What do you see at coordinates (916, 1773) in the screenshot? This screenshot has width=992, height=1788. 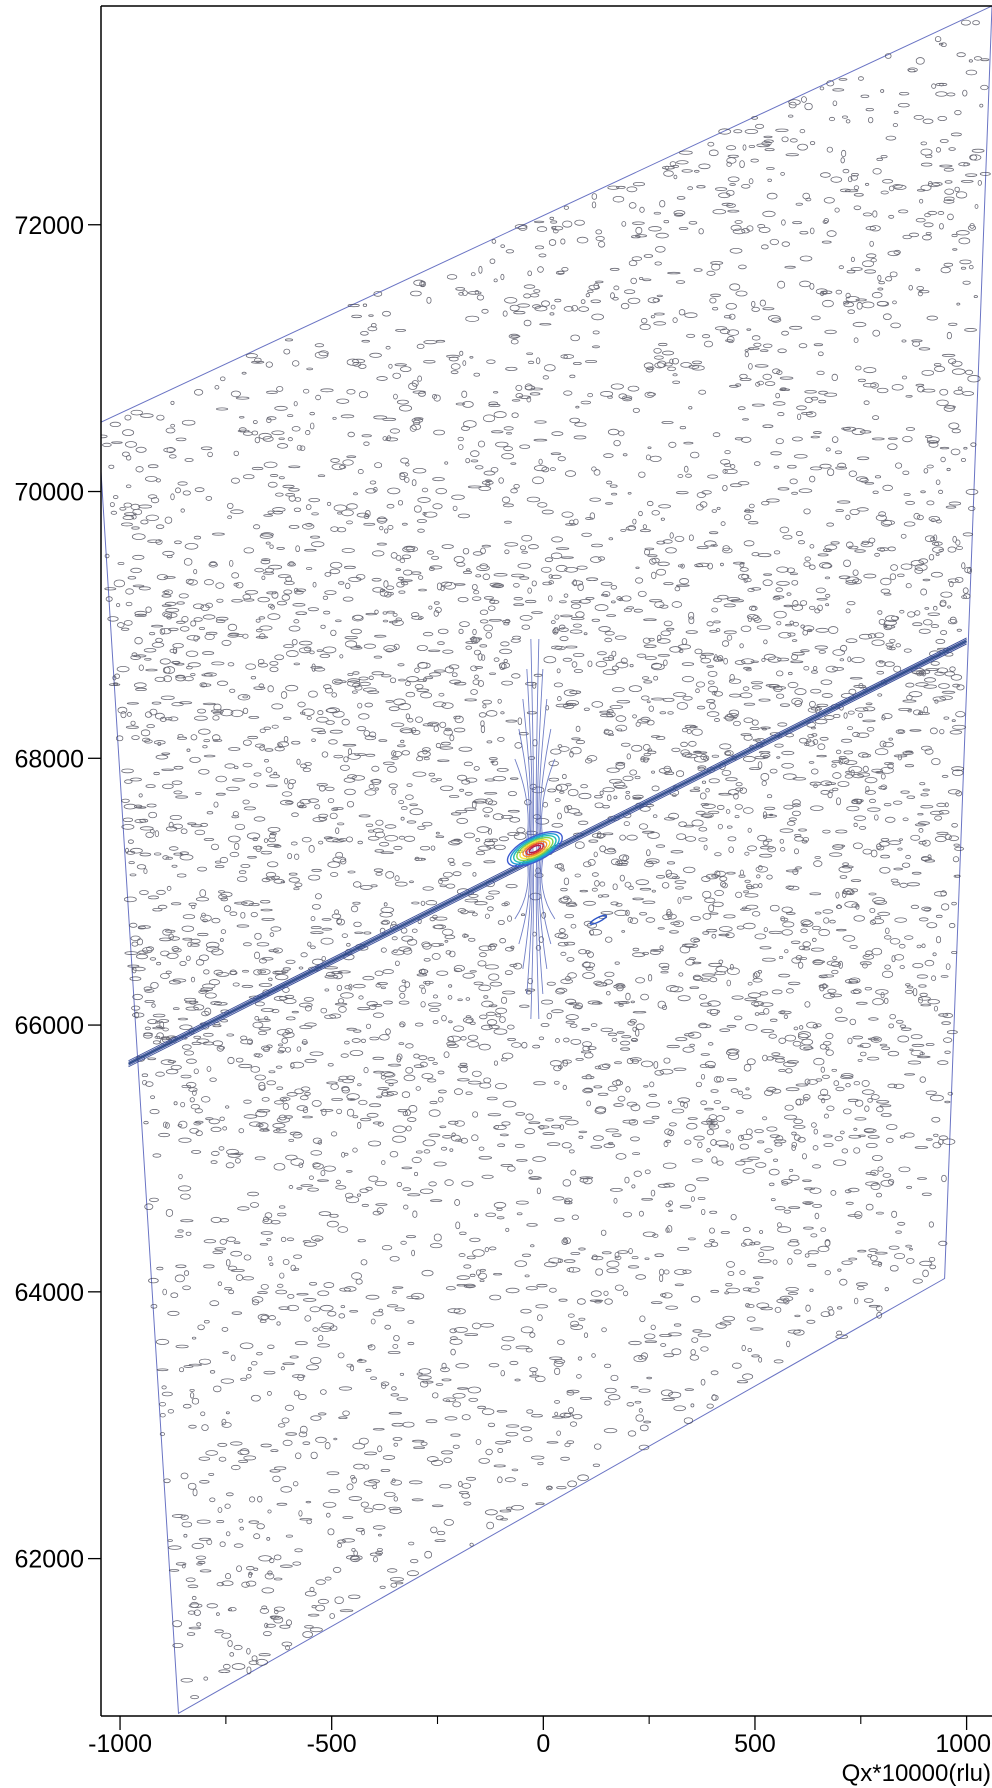 I see `x-axis-title: Qx*10000(rlu)` at bounding box center [916, 1773].